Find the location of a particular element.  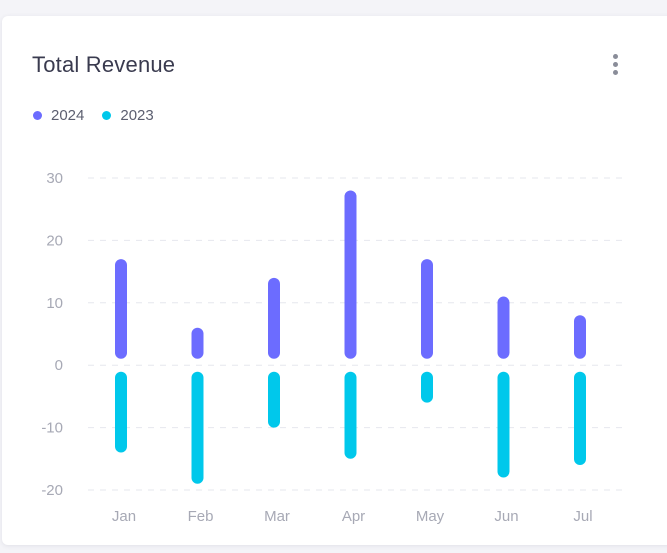

more-vertical-icon is located at coordinates (615, 66).